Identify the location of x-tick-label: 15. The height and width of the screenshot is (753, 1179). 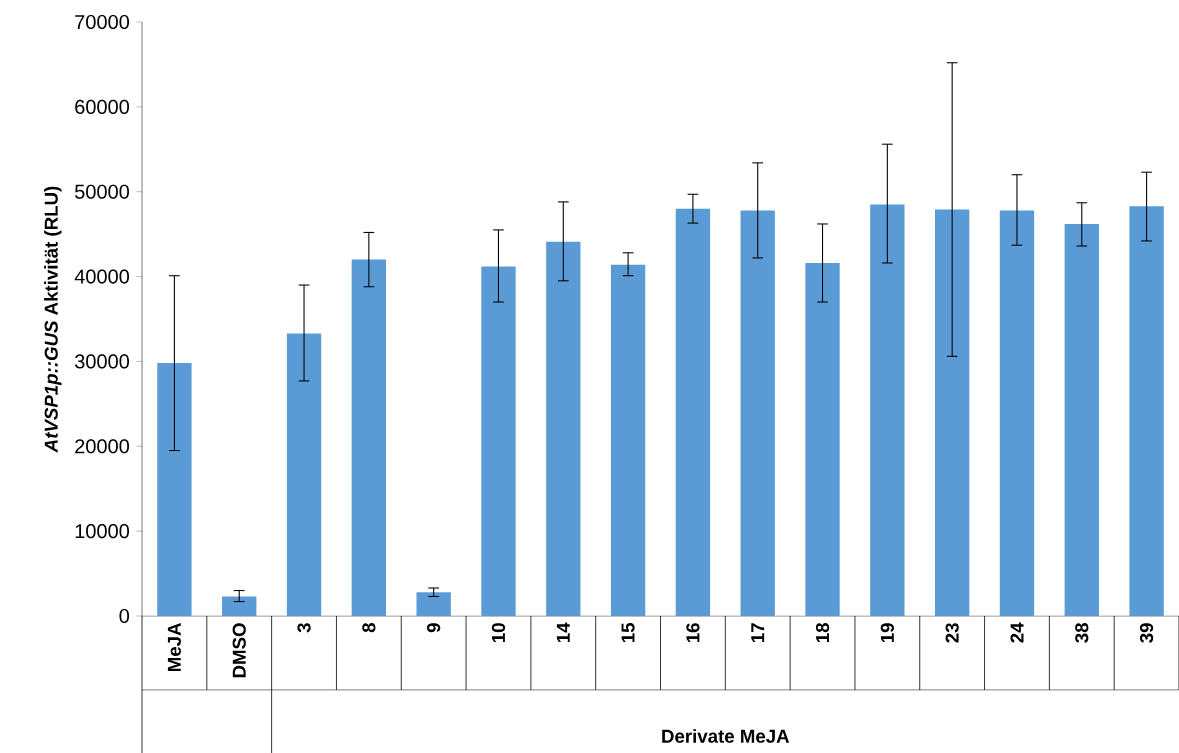
(628, 632).